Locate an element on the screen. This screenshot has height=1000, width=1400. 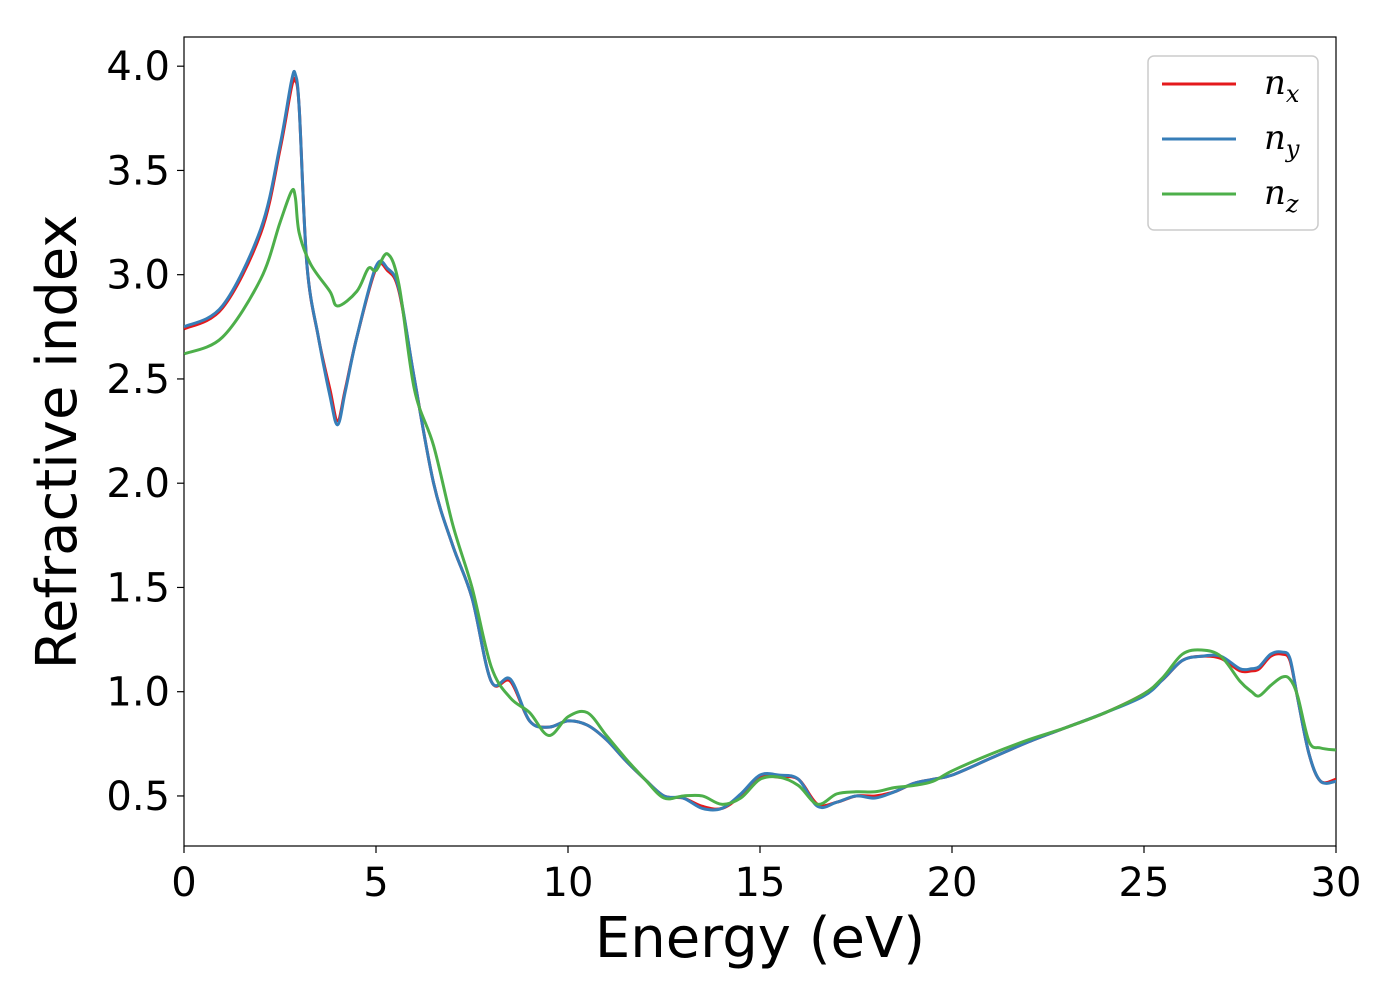
y-tick-label: 0.5 is located at coordinates (138, 797).